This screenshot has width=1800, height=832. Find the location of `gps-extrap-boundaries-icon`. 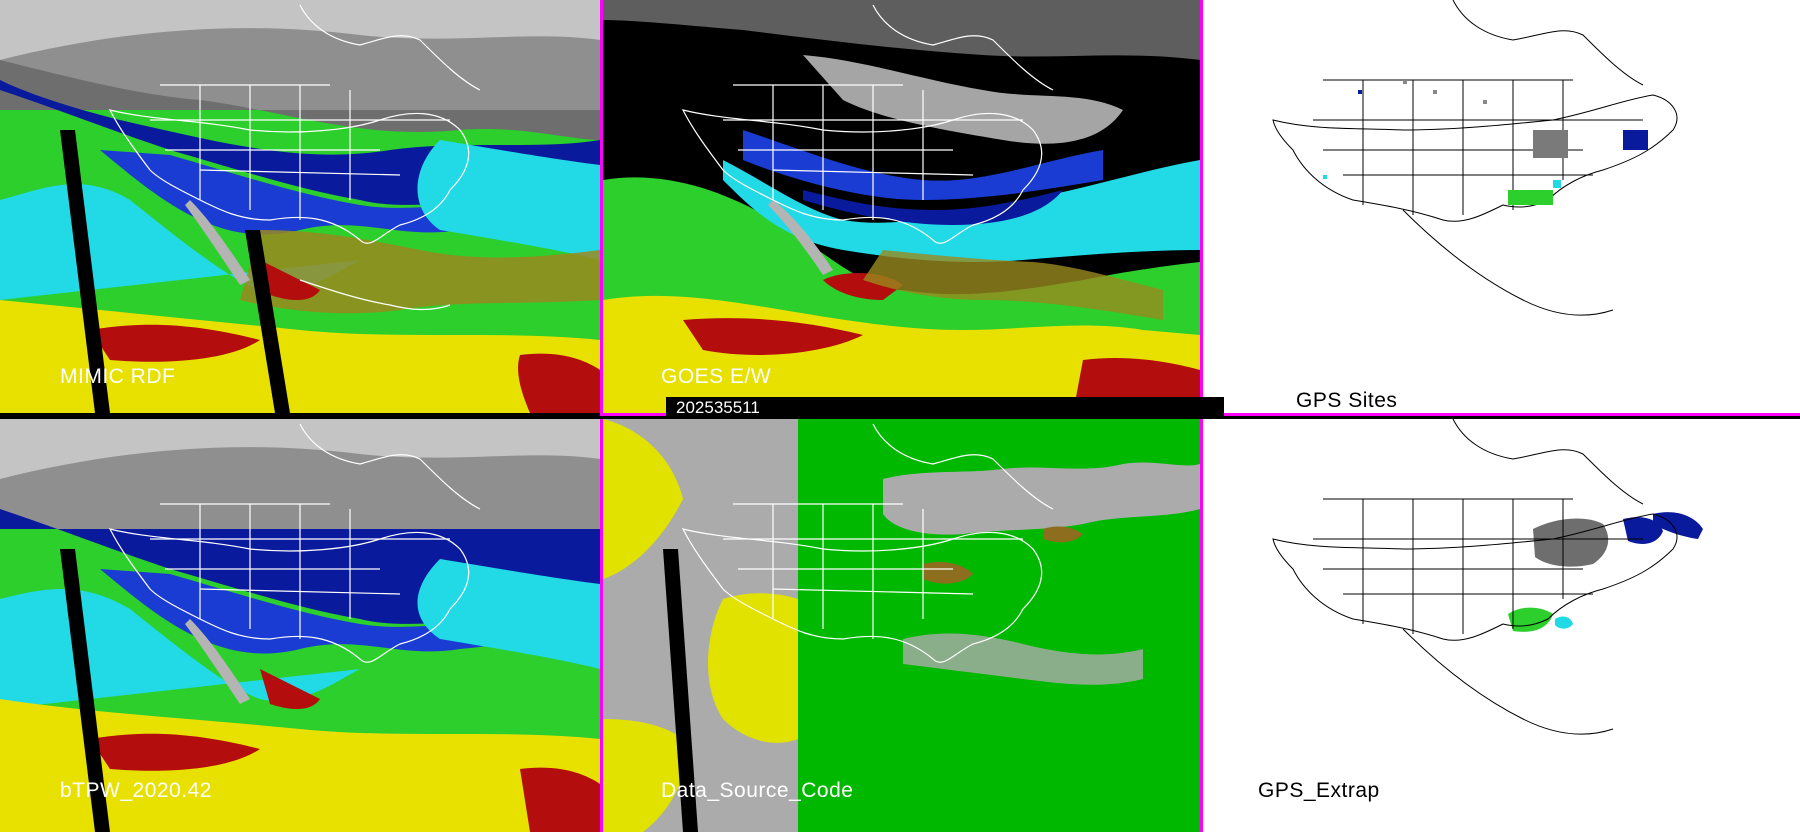

gps-extrap-boundaries-icon is located at coordinates (1475, 577).